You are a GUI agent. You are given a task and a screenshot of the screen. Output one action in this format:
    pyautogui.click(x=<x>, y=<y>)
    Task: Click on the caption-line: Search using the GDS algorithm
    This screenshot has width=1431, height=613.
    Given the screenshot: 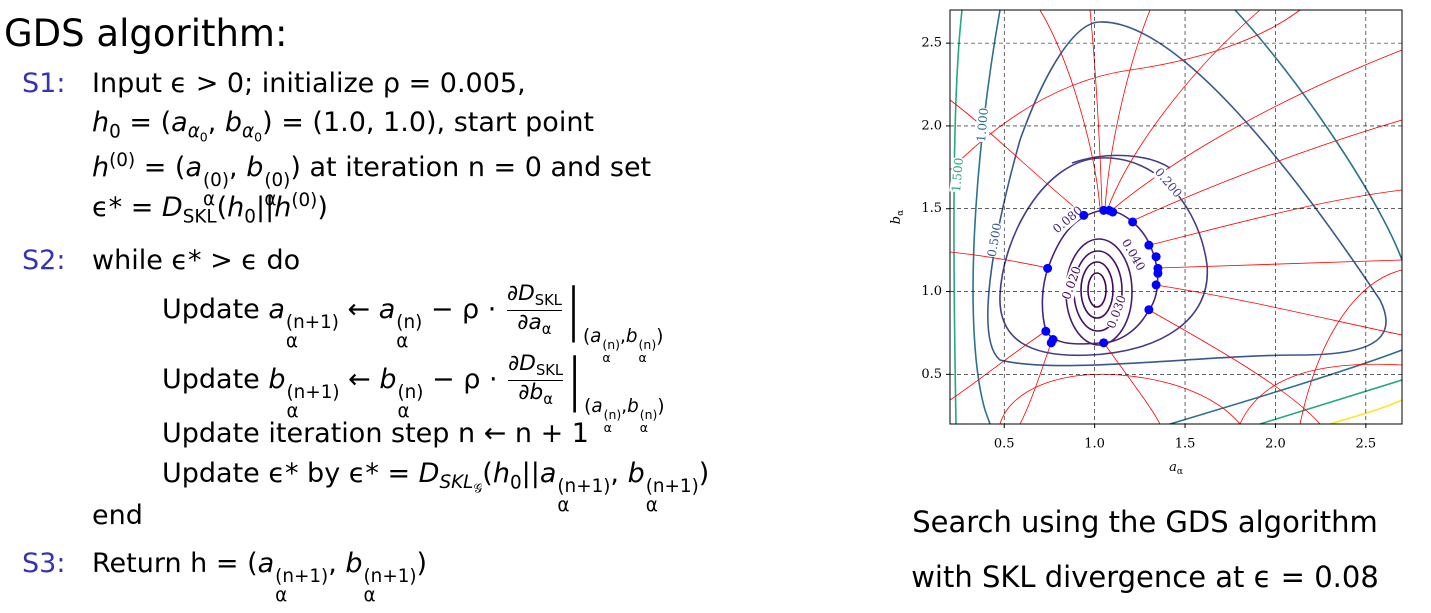 What is the action you would take?
    pyautogui.click(x=1145, y=522)
    